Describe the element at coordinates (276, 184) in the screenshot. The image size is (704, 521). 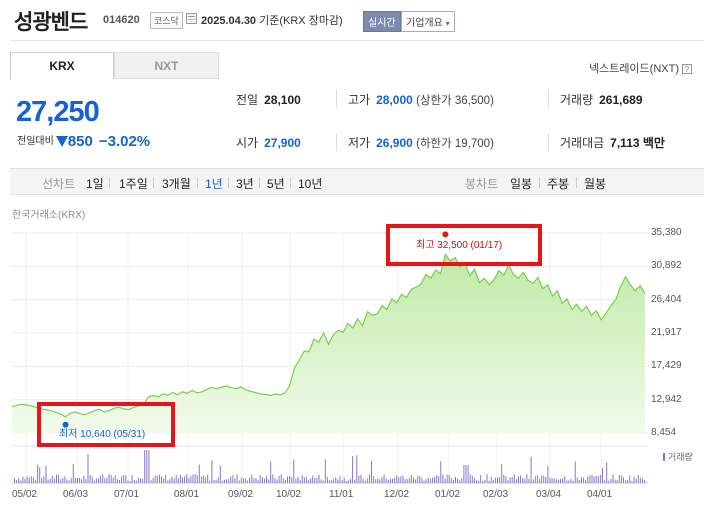
I see `period-5y-button: 5년` at that location.